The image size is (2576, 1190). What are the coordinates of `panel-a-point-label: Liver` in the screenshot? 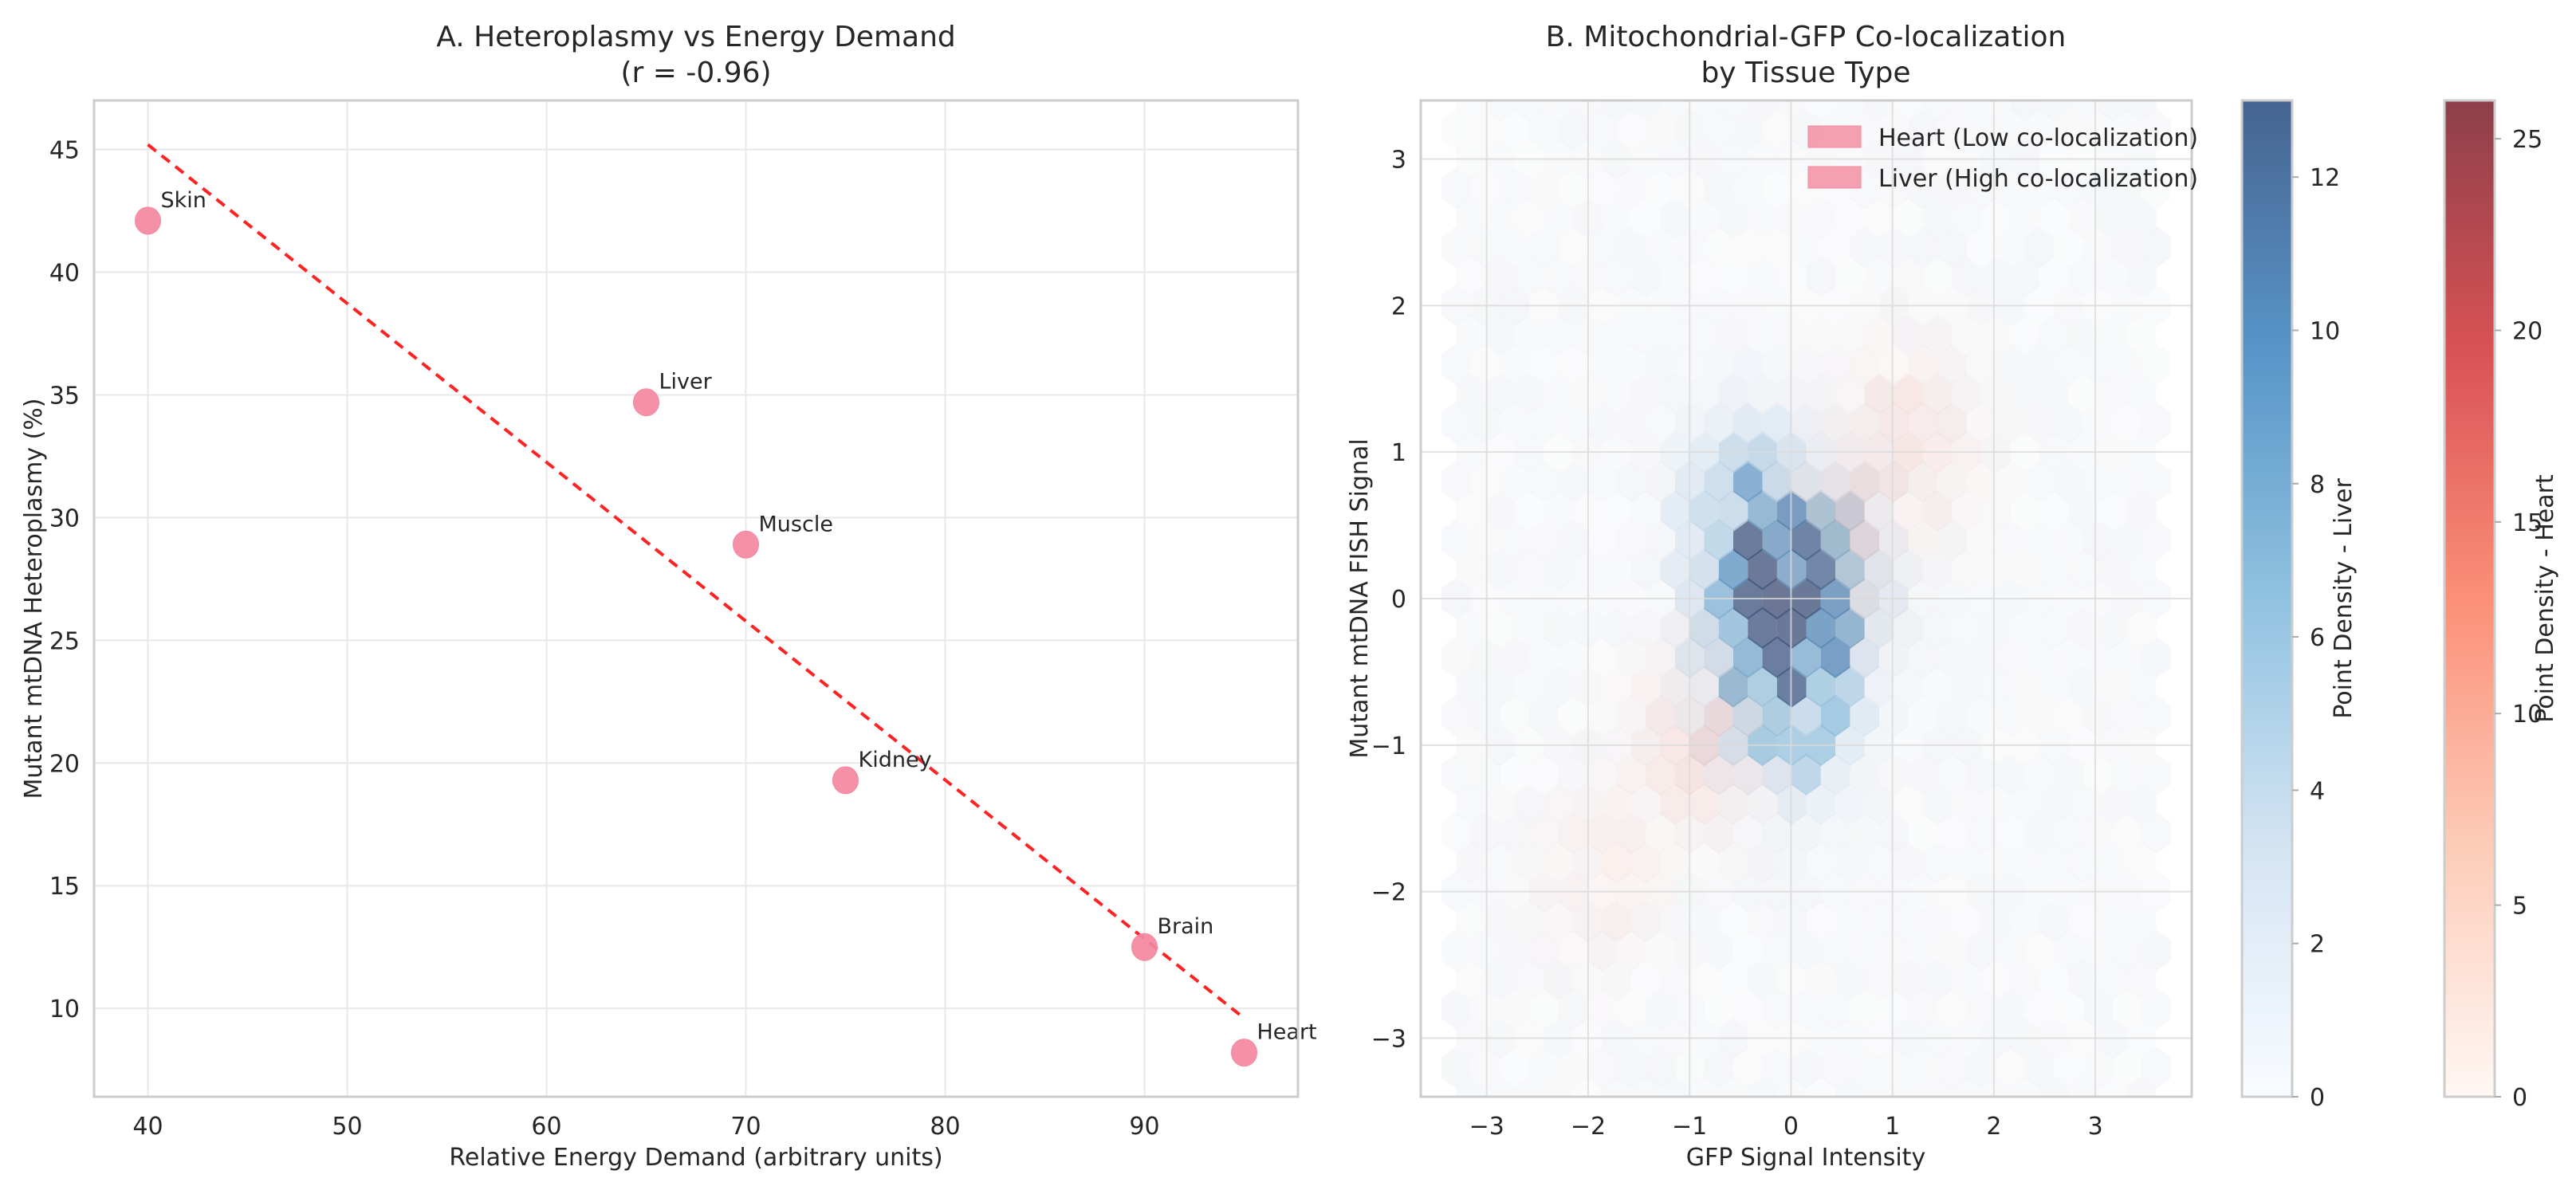 It's located at (686, 382).